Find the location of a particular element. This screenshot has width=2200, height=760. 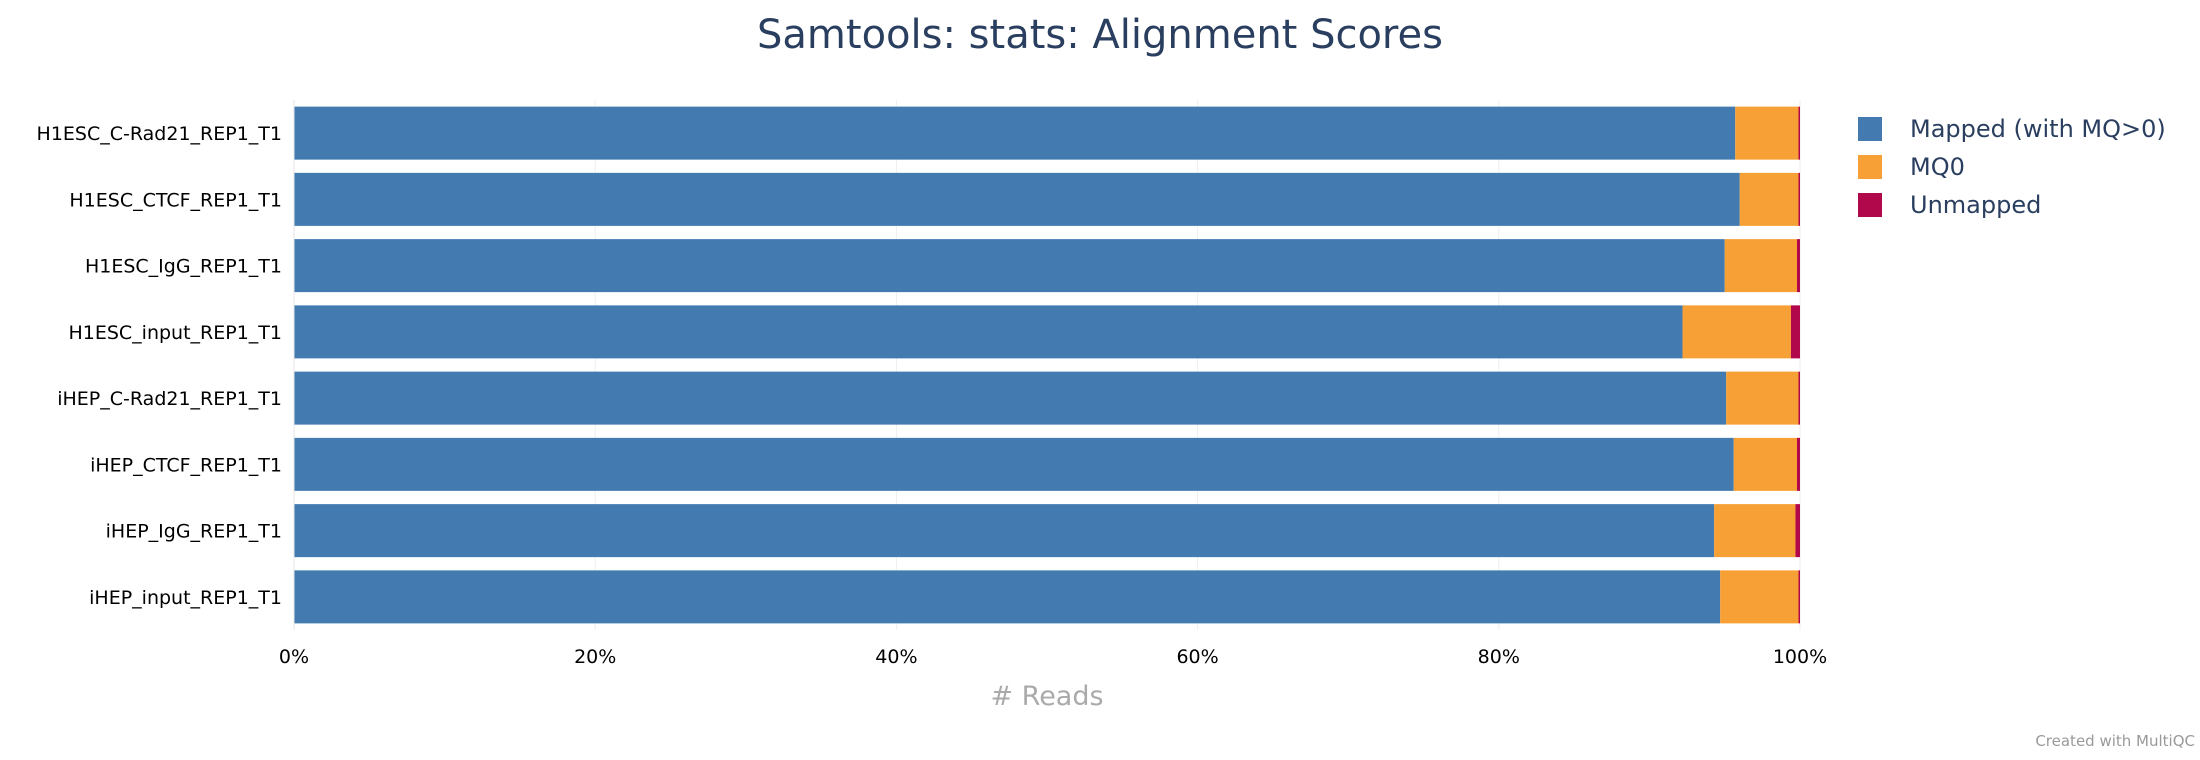

category-label: H1ESC_IgG_REP1_T1 is located at coordinates (183, 267).